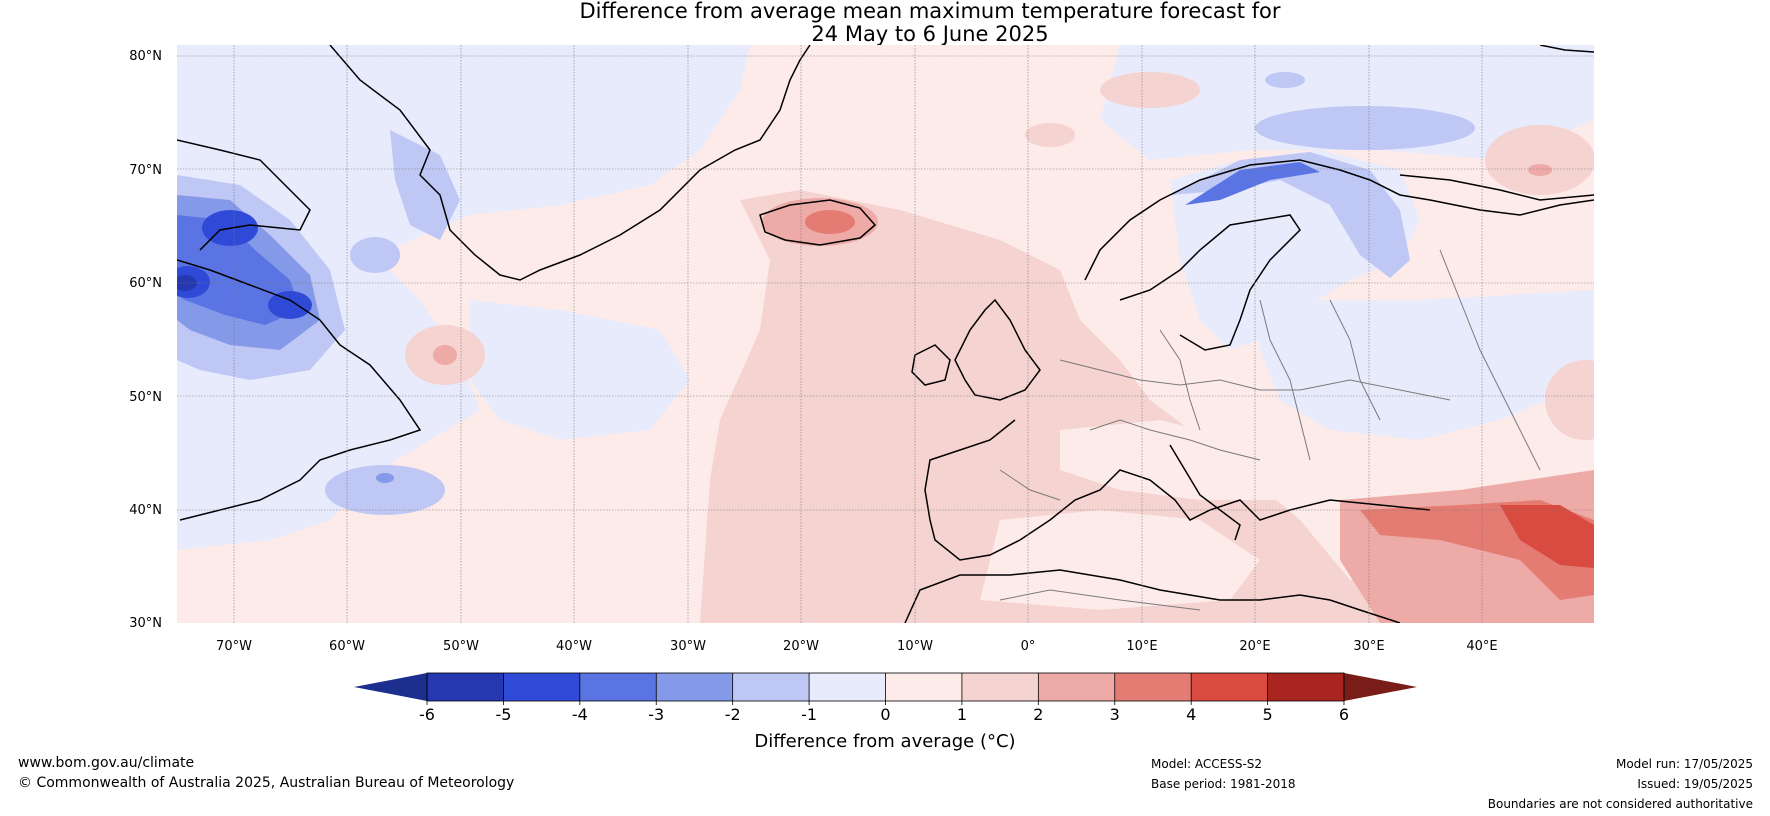  What do you see at coordinates (733, 714) in the screenshot?
I see `colorbar-tick-label: -2` at bounding box center [733, 714].